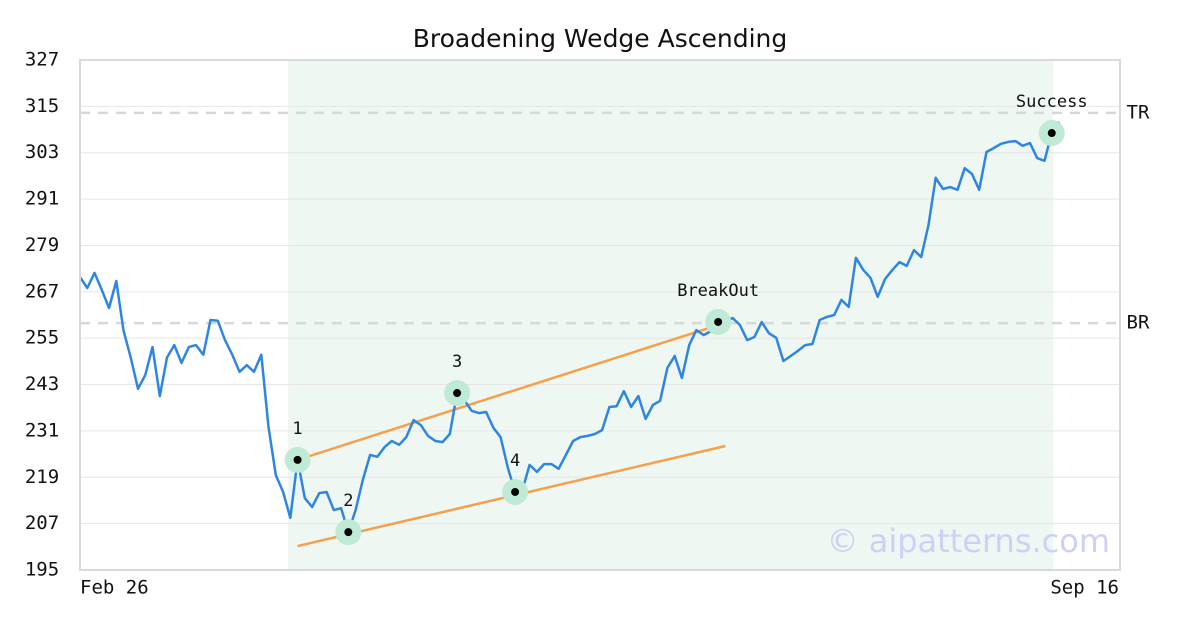 This screenshot has width=1200, height=630. What do you see at coordinates (42, 338) in the screenshot?
I see `y-tick-label: 255` at bounding box center [42, 338].